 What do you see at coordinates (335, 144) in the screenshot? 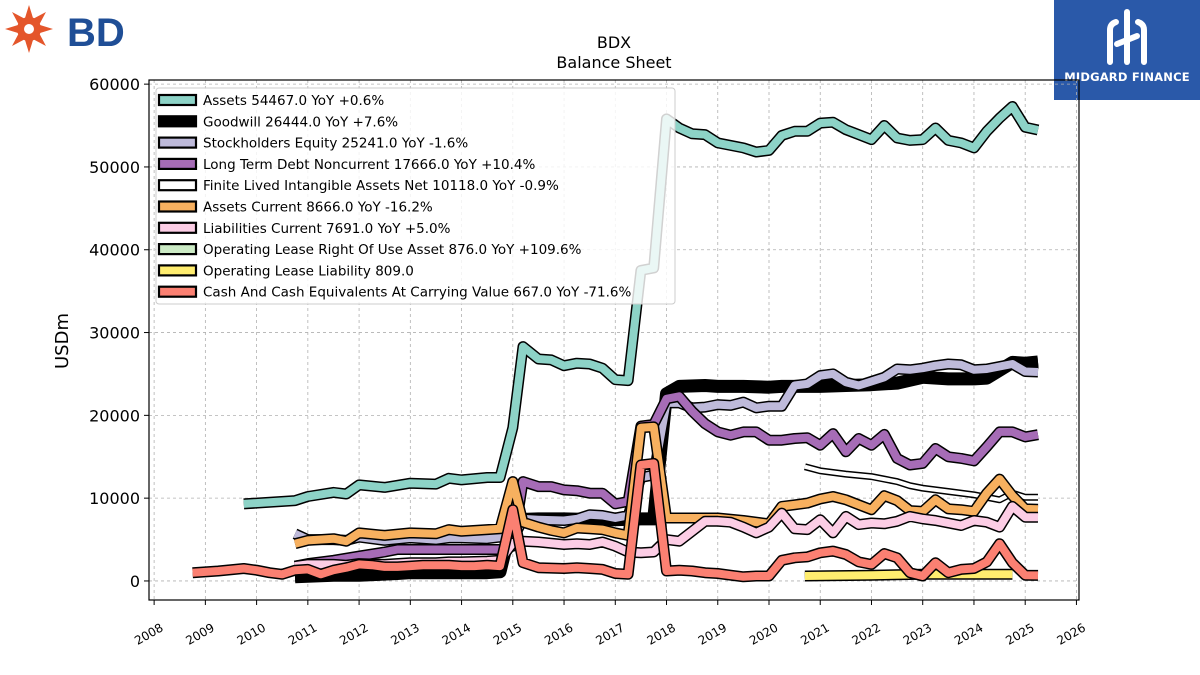
I see `legend-label: Stockholders Equity 25241.0 YoY -1.6%` at bounding box center [335, 144].